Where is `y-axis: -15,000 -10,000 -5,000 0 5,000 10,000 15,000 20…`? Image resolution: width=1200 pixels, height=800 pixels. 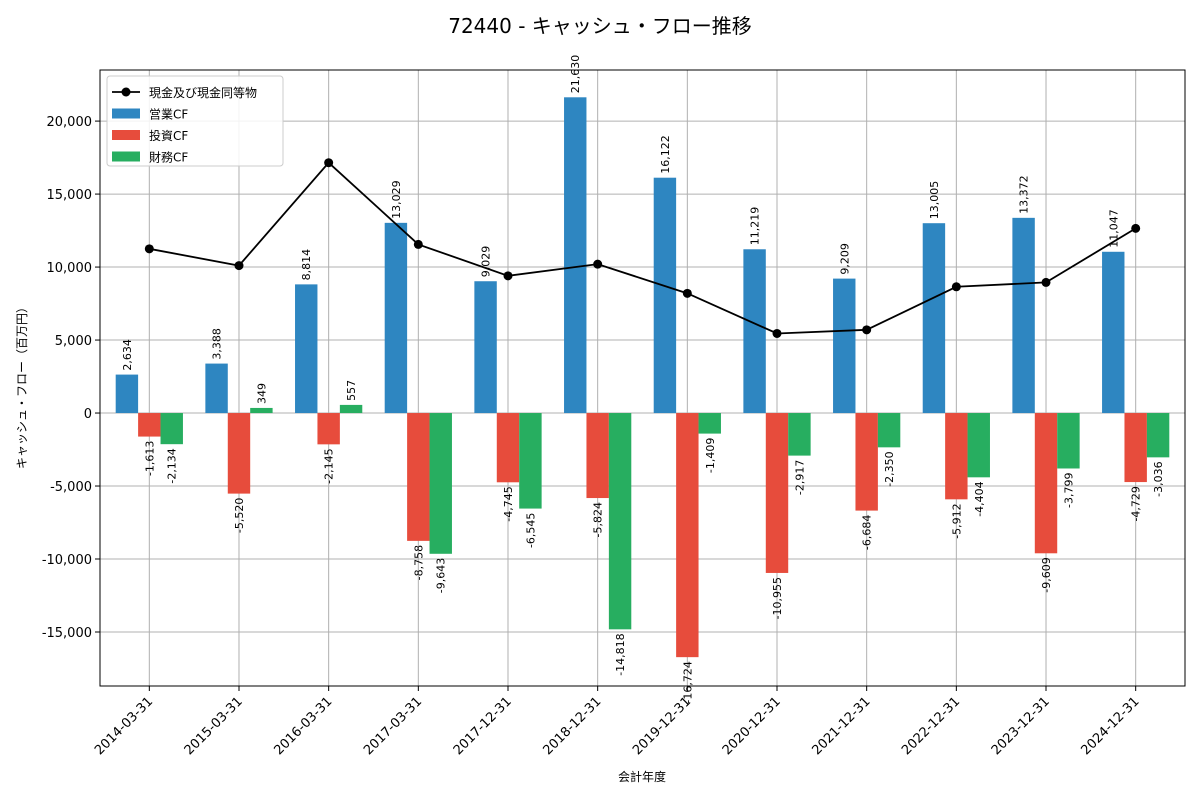
y-axis: -15,000 -10,000 -5,000 0 5,000 10,000 15,000 20… is located at coordinates (71, 378).